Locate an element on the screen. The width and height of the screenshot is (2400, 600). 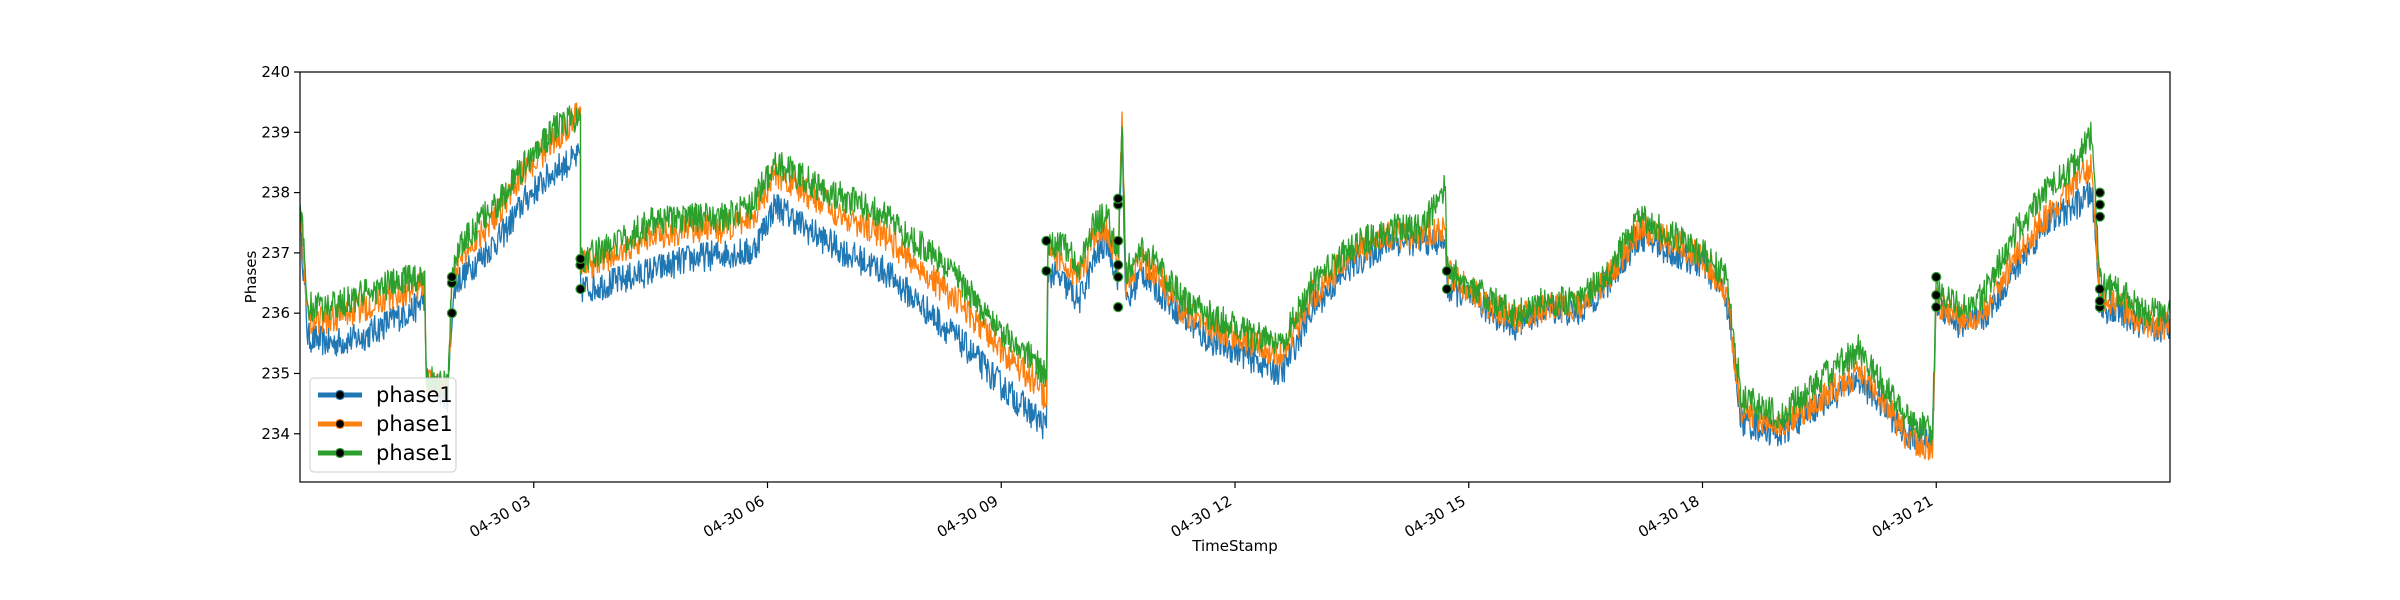
legend-box is located at coordinates (383, 425).